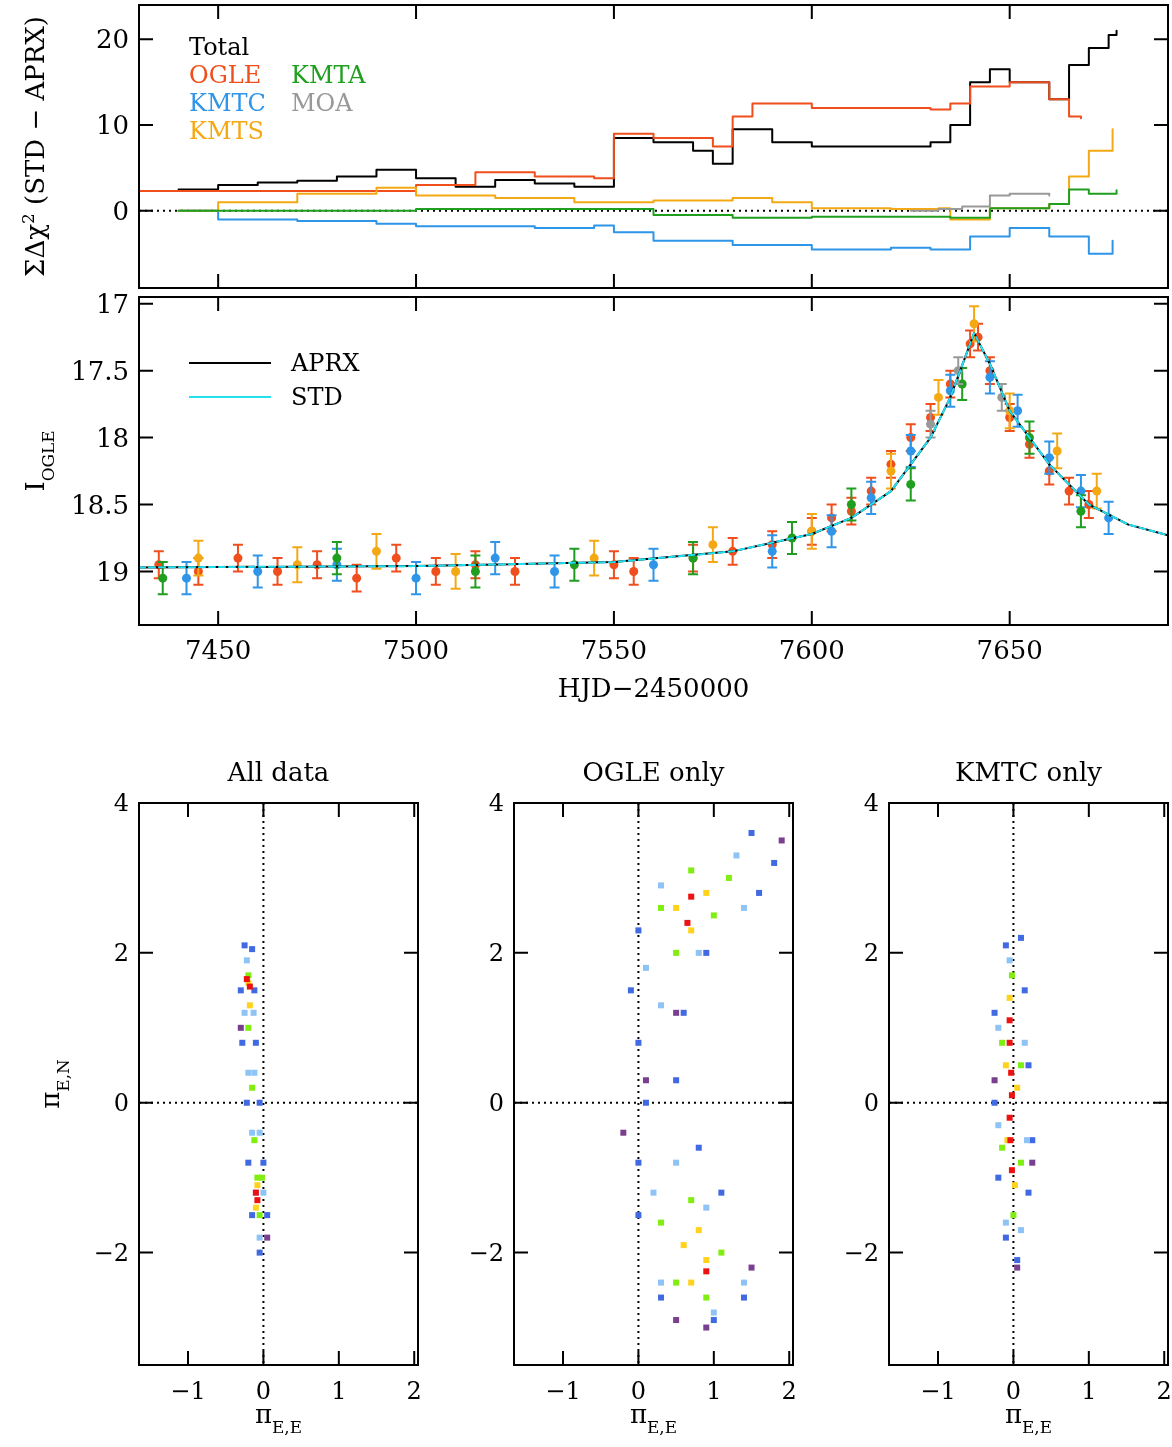  What do you see at coordinates (225, 75) in the screenshot?
I see `text: OGLE` at bounding box center [225, 75].